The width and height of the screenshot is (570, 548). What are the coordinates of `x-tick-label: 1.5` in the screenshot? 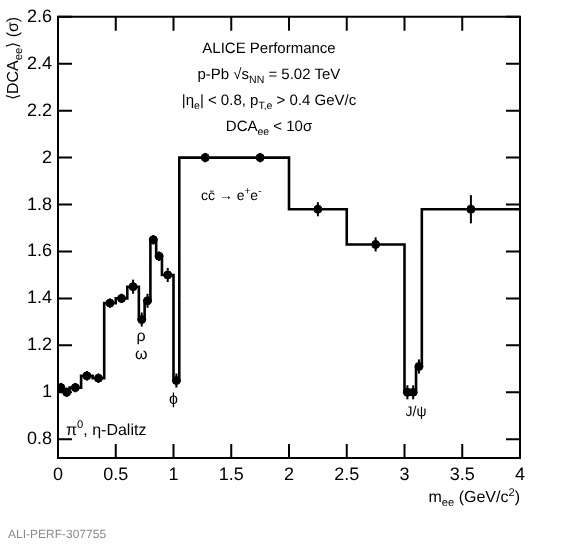 It's located at (231, 473).